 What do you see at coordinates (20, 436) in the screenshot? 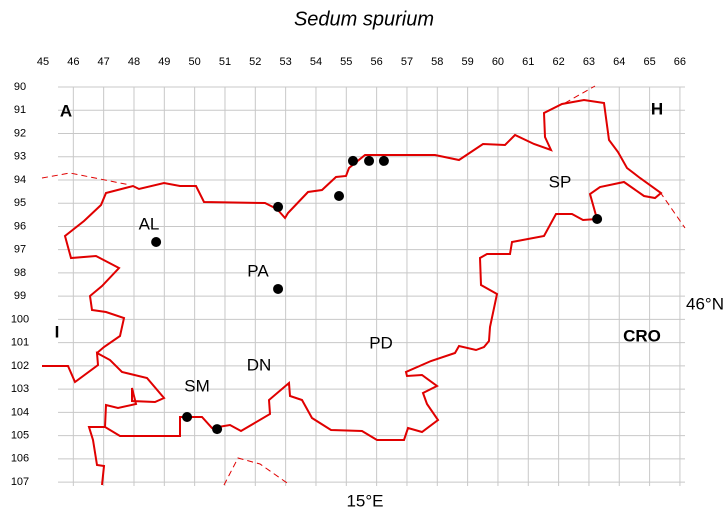
I see `row-label: 105` at bounding box center [20, 436].